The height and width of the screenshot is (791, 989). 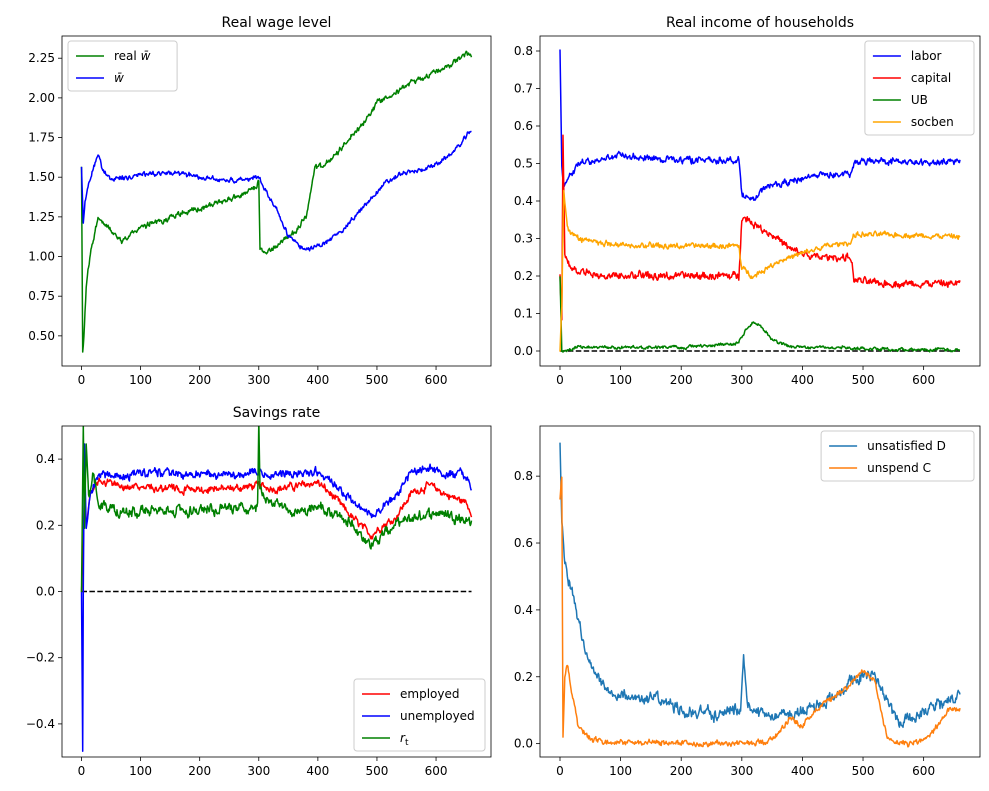 I want to click on subplot-title: Real income of households, so click(x=760, y=23).